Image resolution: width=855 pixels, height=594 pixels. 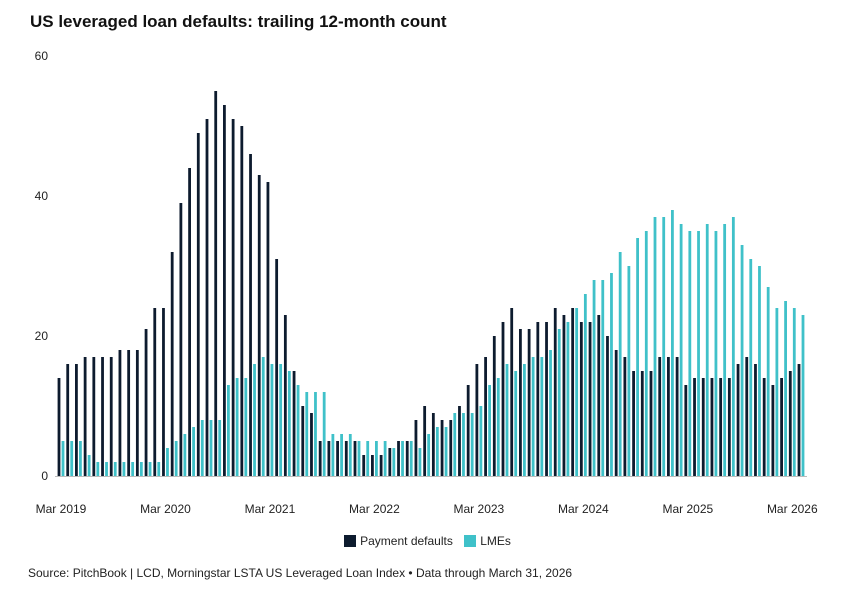 I want to click on legend-item-lmes: LMEs, so click(x=487, y=541).